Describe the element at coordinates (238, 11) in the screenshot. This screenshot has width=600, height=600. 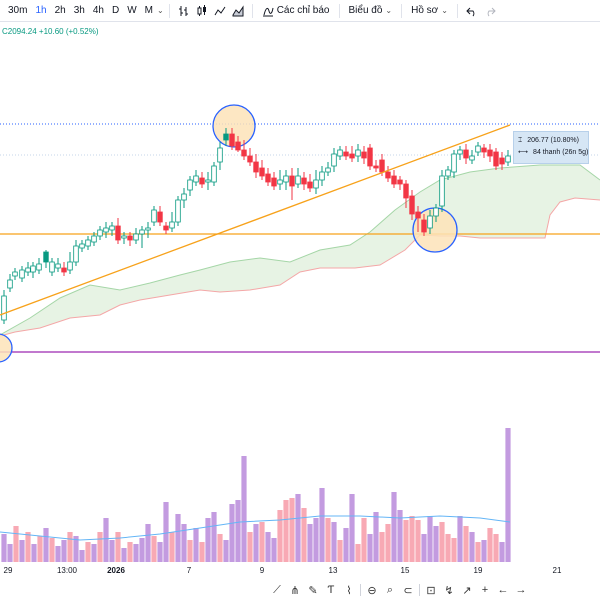
I see `area-chart-icon` at that location.